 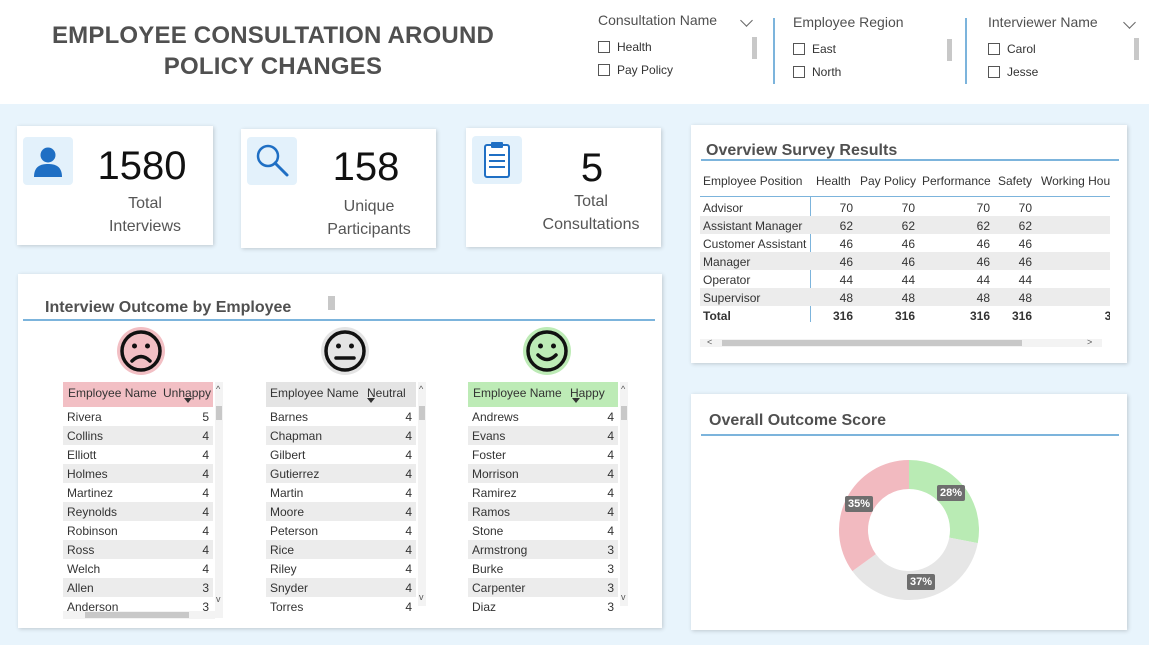 What do you see at coordinates (833, 181) in the screenshot?
I see `column-header: Health` at bounding box center [833, 181].